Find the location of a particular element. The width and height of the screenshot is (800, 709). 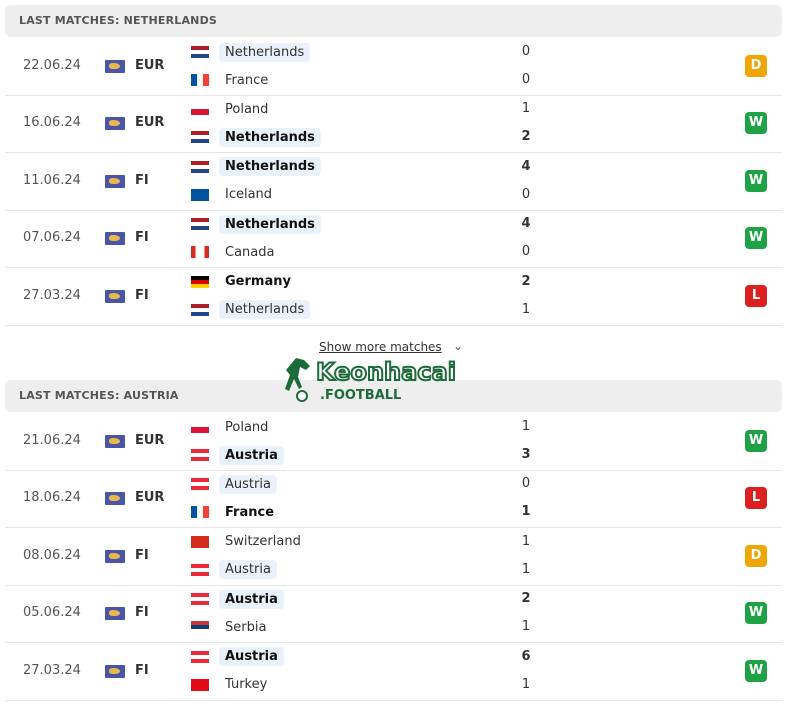

match-date: 16.06.24 is located at coordinates (52, 123).